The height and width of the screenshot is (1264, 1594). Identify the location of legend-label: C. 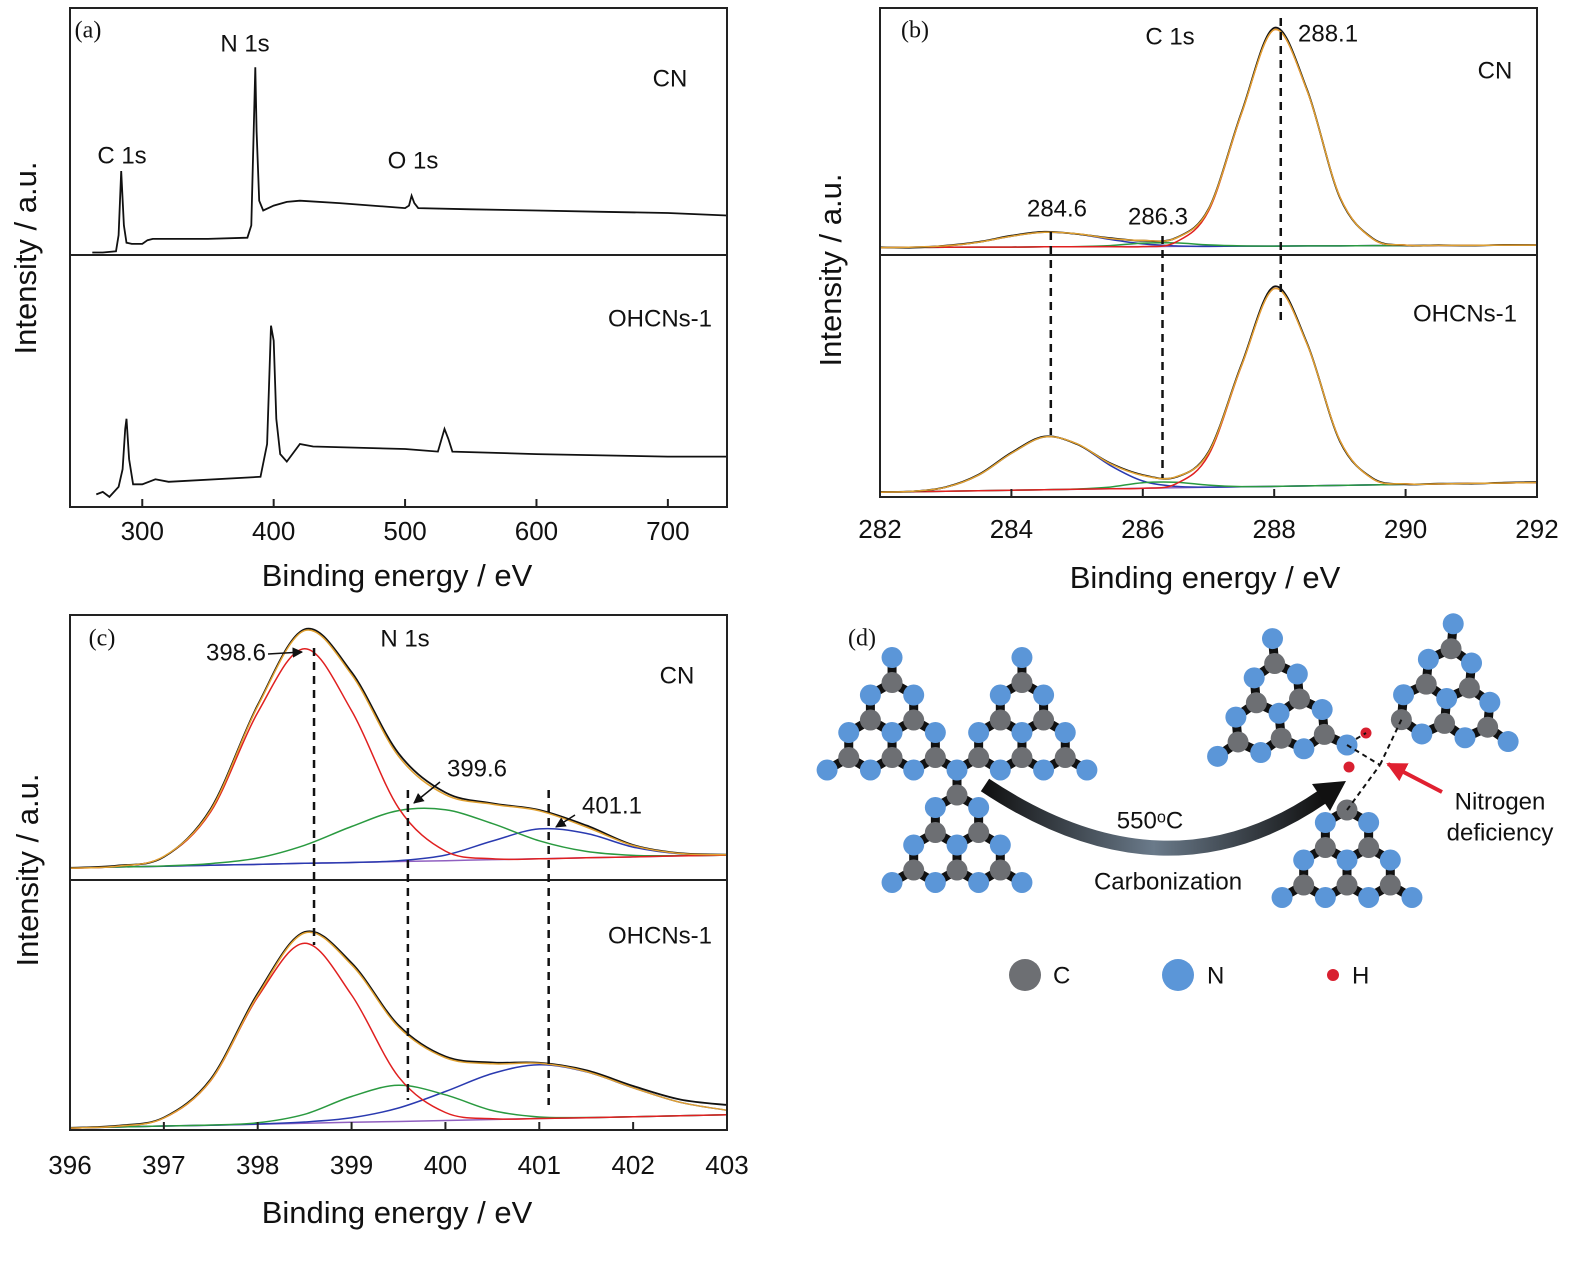
(1061, 975).